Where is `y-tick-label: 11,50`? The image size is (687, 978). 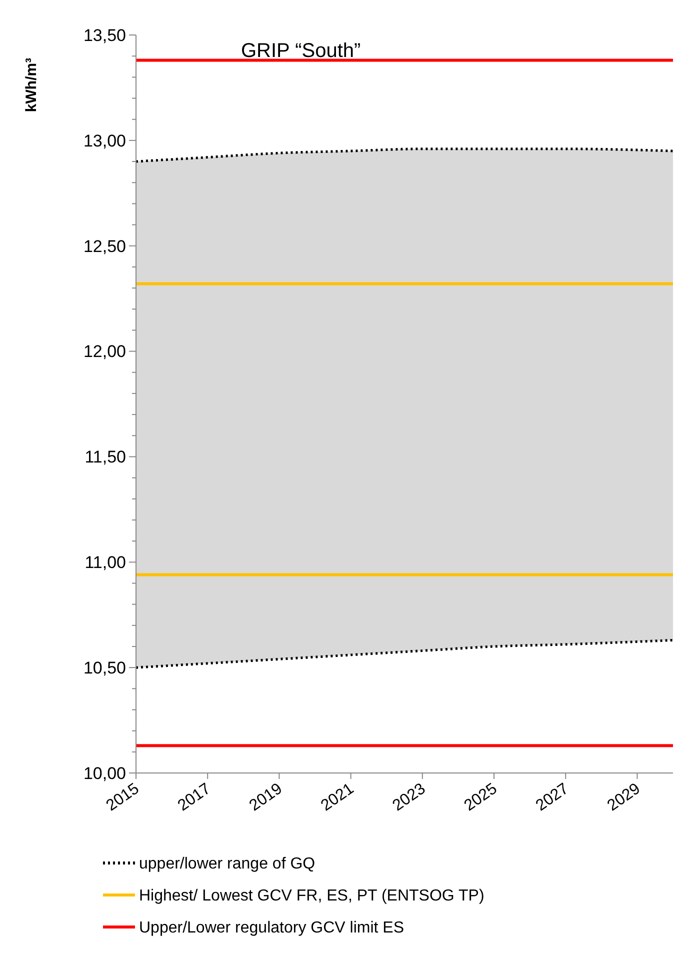 y-tick-label: 11,50 is located at coordinates (105, 457).